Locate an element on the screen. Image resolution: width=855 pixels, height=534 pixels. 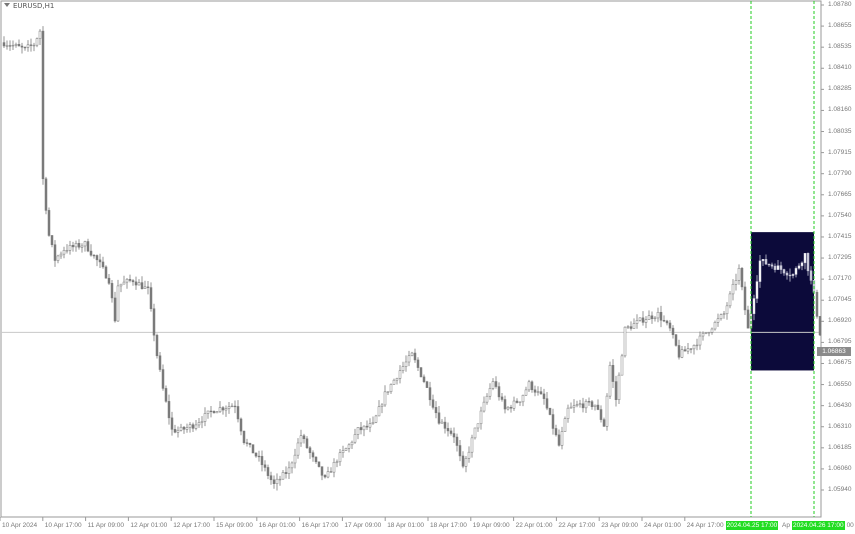
highlight-box is located at coordinates (782, 301).